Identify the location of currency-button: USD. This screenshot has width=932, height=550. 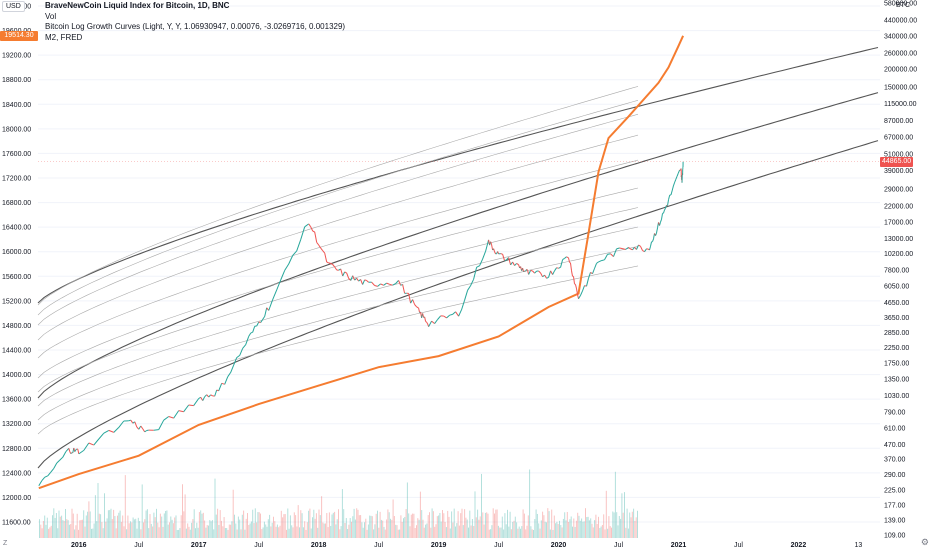
(13, 6).